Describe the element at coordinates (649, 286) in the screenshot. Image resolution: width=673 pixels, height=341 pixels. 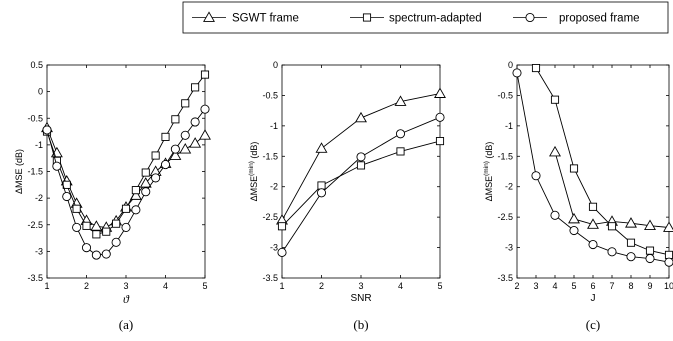
I see `x-tick-label: 9` at that location.